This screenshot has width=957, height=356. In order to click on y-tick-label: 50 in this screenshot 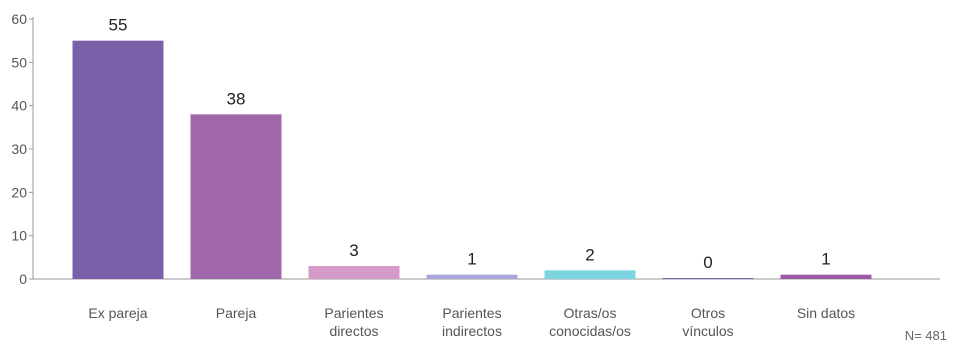, I will do `click(19, 62)`.